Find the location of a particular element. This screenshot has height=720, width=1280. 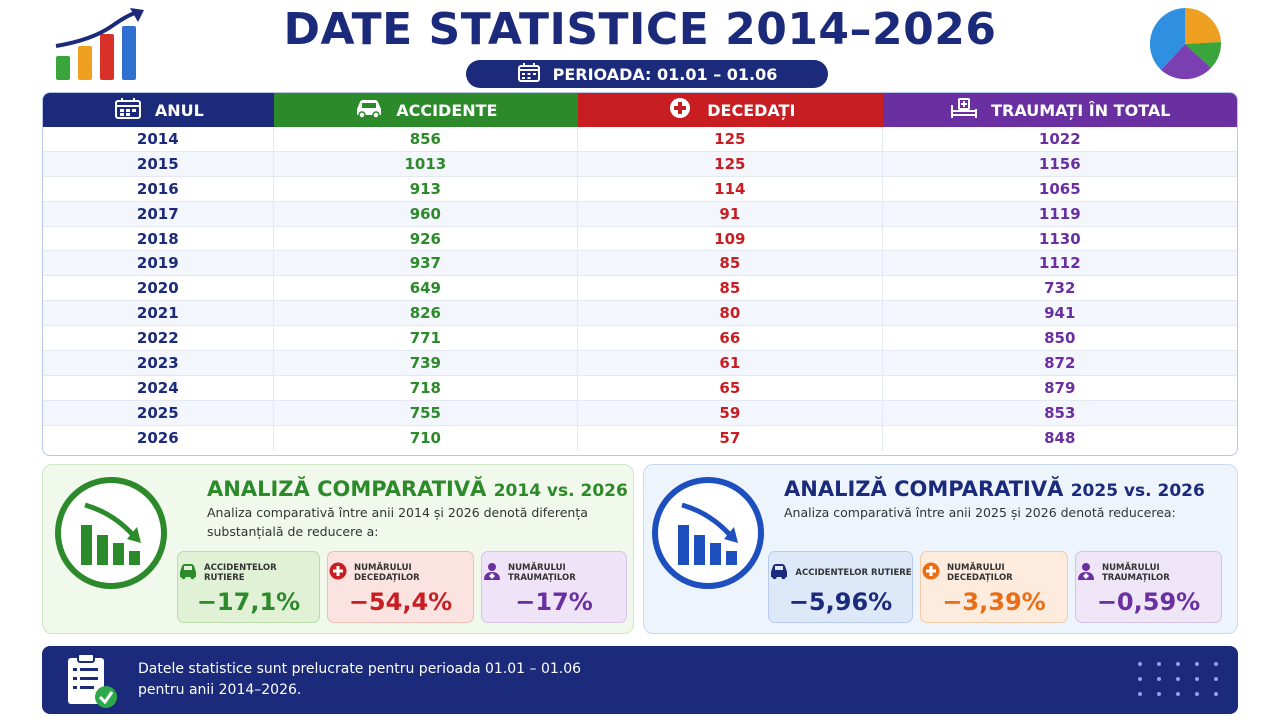

bar-chart-logo-icon is located at coordinates (102, 44).